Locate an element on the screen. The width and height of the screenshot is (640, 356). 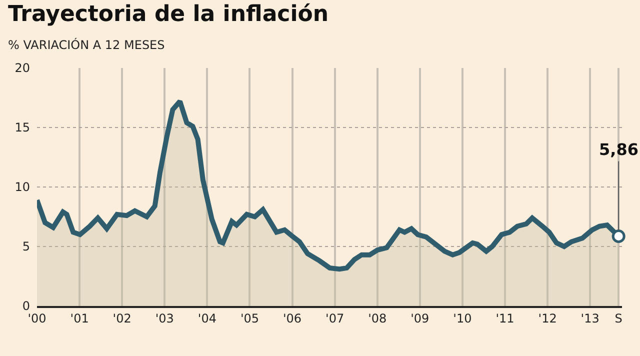
x-tick-label: '12 is located at coordinates (547, 318).